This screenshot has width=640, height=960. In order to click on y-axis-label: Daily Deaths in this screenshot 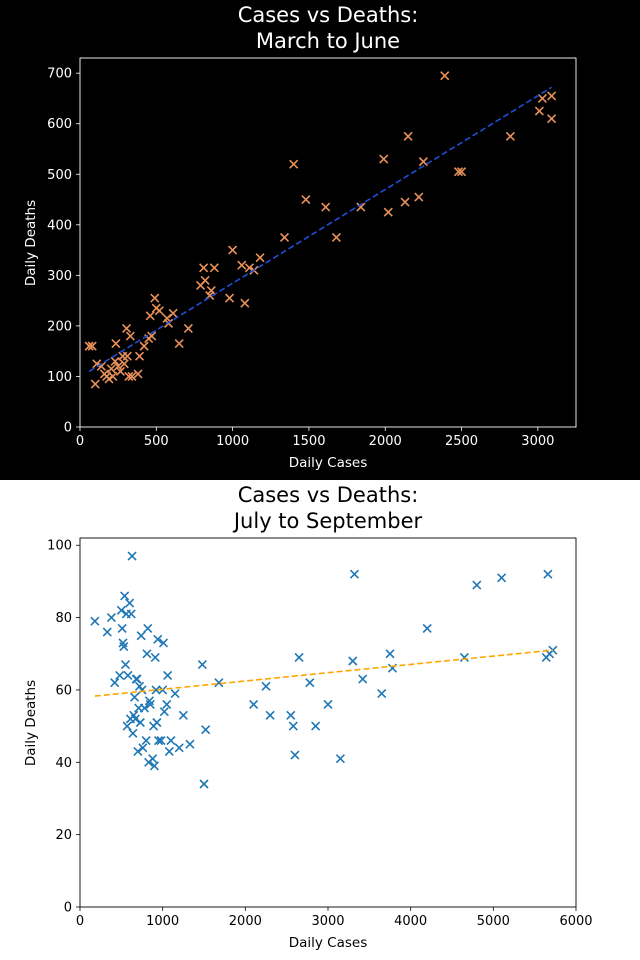, I will do `click(31, 723)`.